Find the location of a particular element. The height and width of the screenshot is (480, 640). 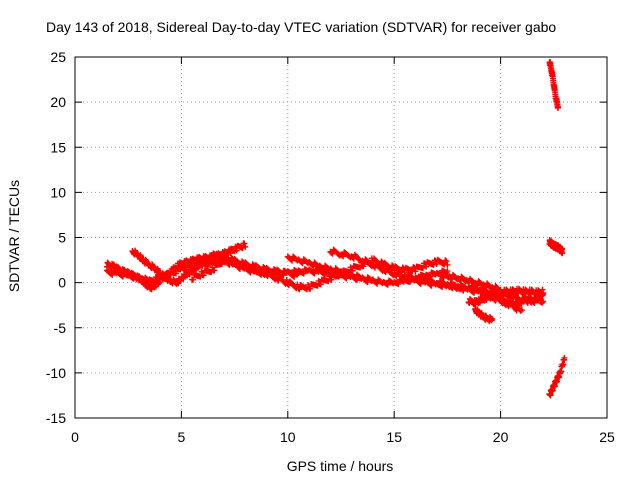

y-tick-label: 20 is located at coordinates (58, 102).